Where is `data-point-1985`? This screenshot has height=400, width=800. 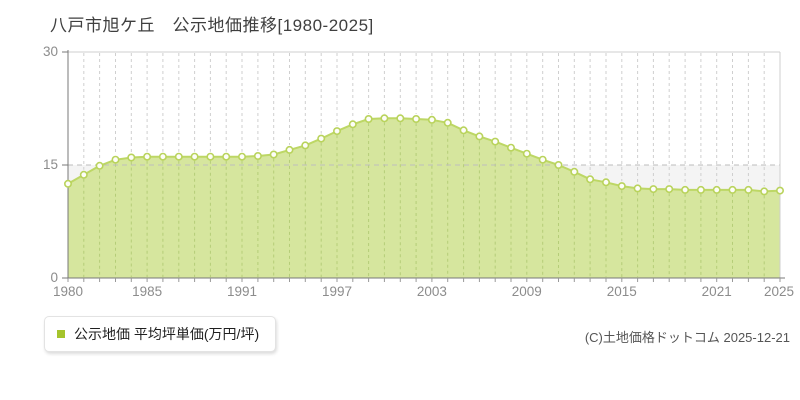 data-point-1985 is located at coordinates (147, 156).